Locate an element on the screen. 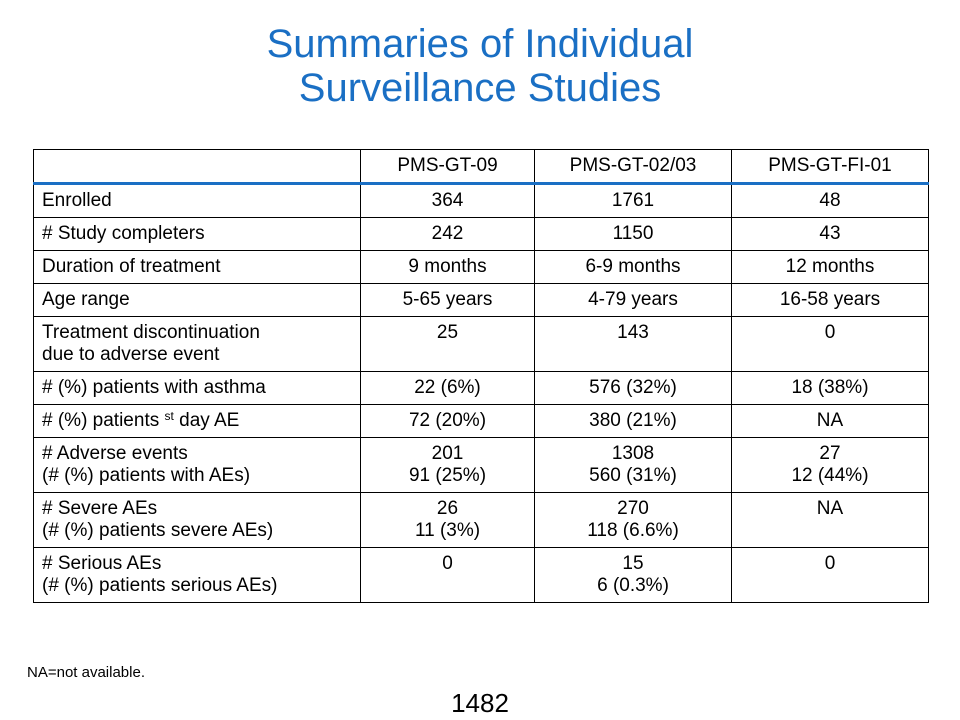 The width and height of the screenshot is (960, 720). value-cell: 15 6 (0.3%) is located at coordinates (633, 575).